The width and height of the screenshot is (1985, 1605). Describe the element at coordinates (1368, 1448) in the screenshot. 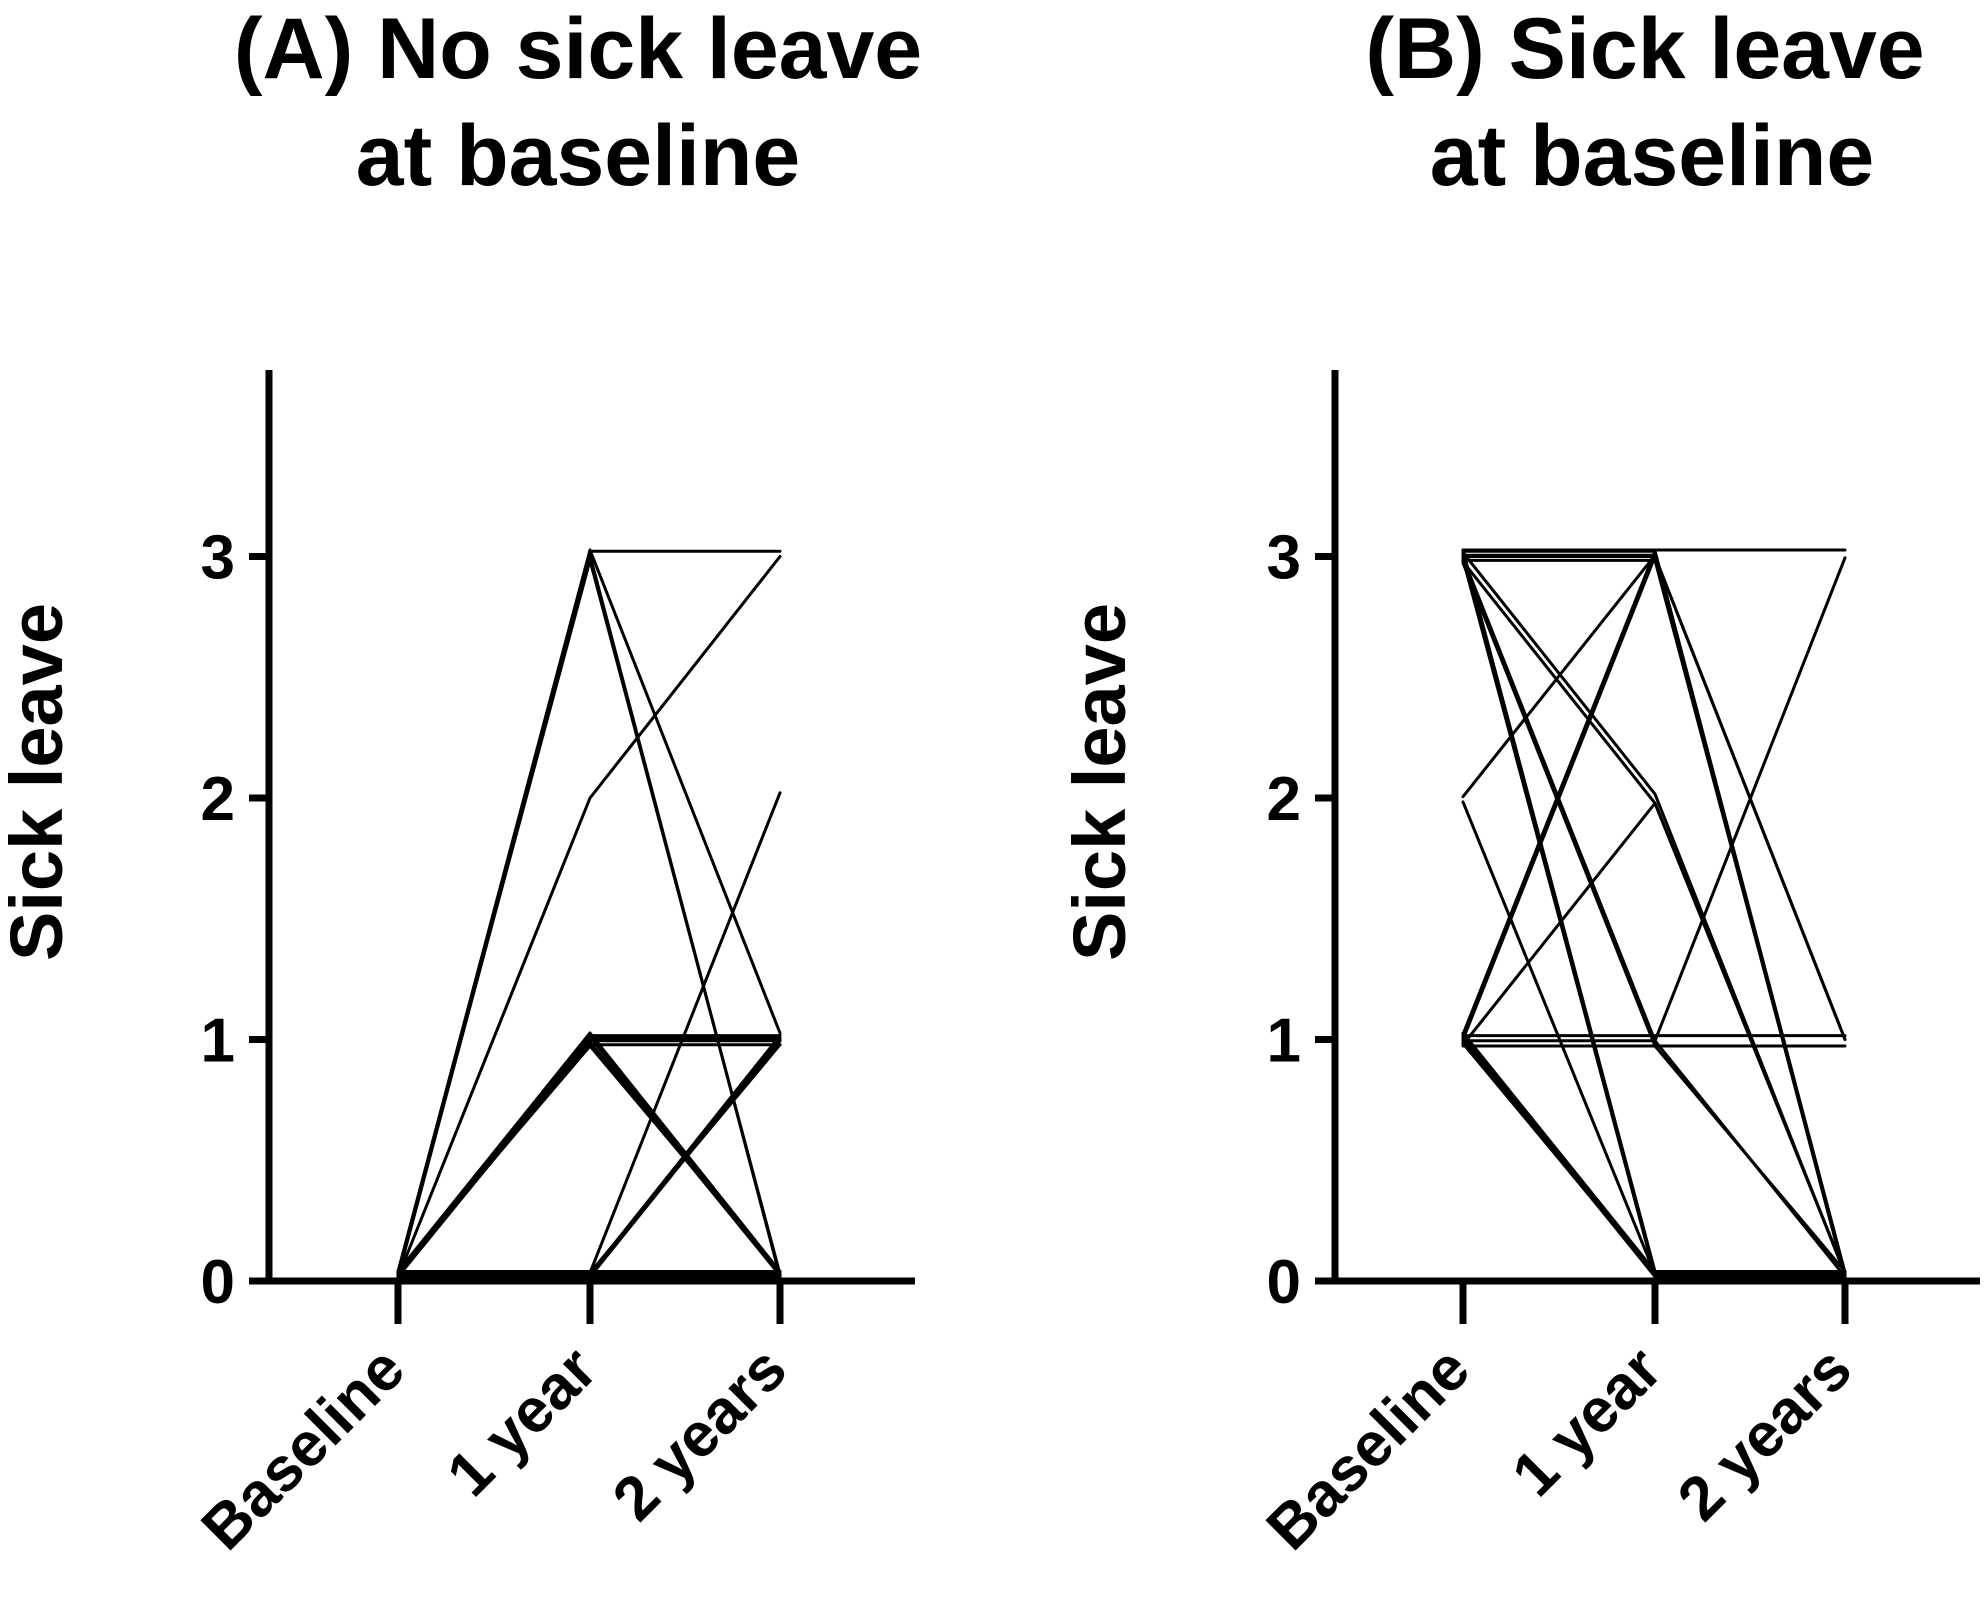

I see `panel-b-x-tick-label-1: Baseline` at that location.